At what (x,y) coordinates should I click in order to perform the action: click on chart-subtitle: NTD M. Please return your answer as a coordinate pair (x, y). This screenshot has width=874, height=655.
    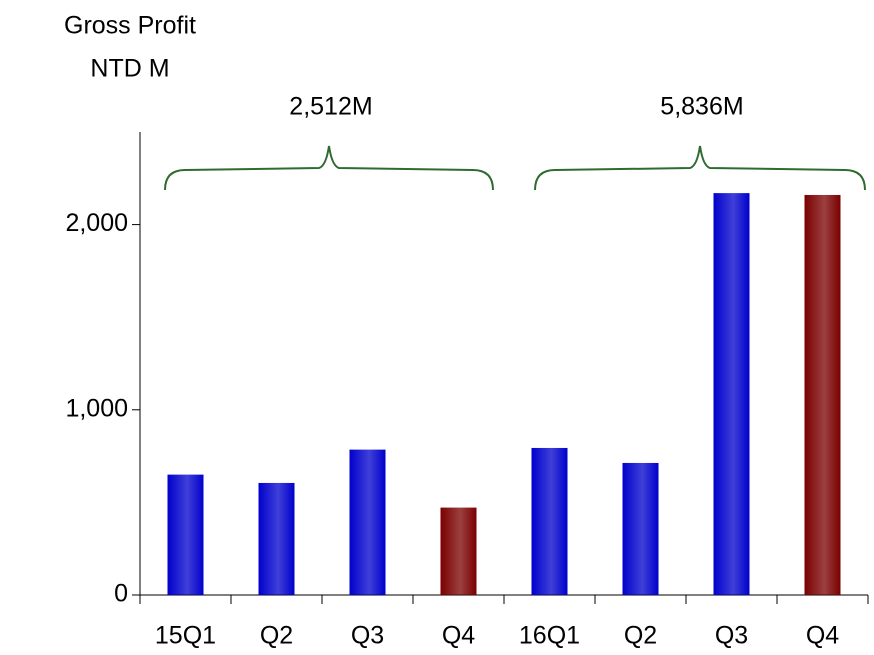
    Looking at the image, I should click on (129, 69).